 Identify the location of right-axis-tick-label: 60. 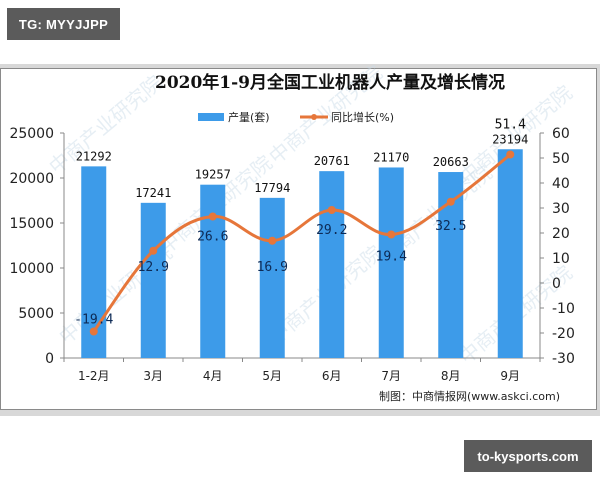
(561, 134).